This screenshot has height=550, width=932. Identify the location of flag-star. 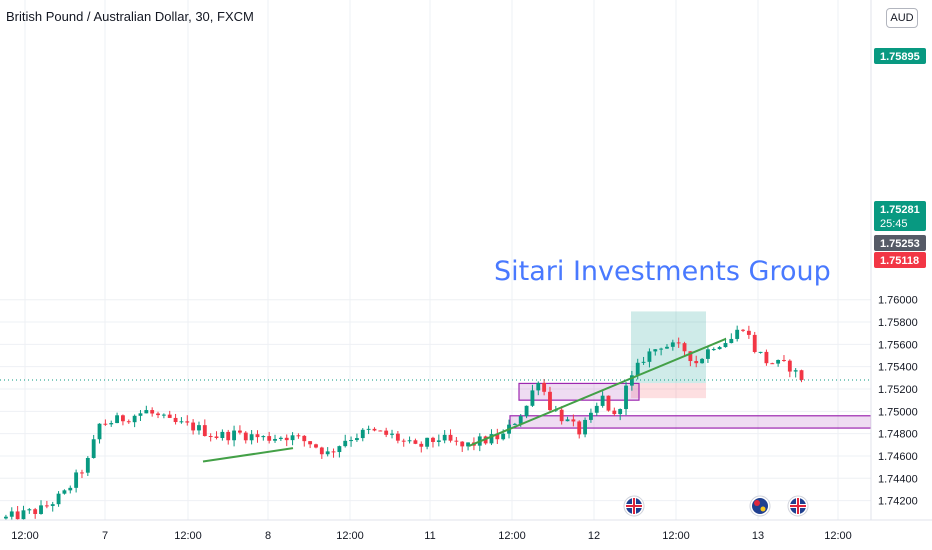
(763, 509).